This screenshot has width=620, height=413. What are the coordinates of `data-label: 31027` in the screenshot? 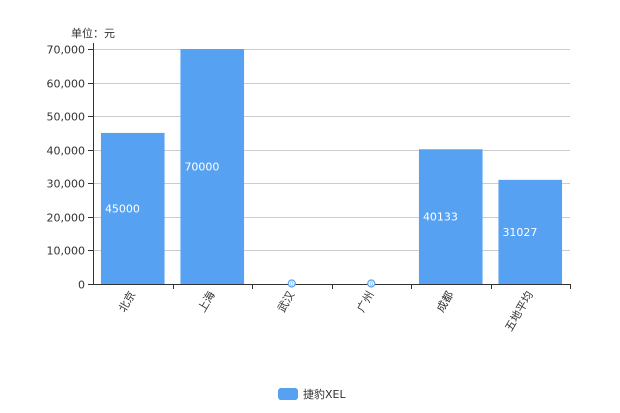 It's located at (519, 232).